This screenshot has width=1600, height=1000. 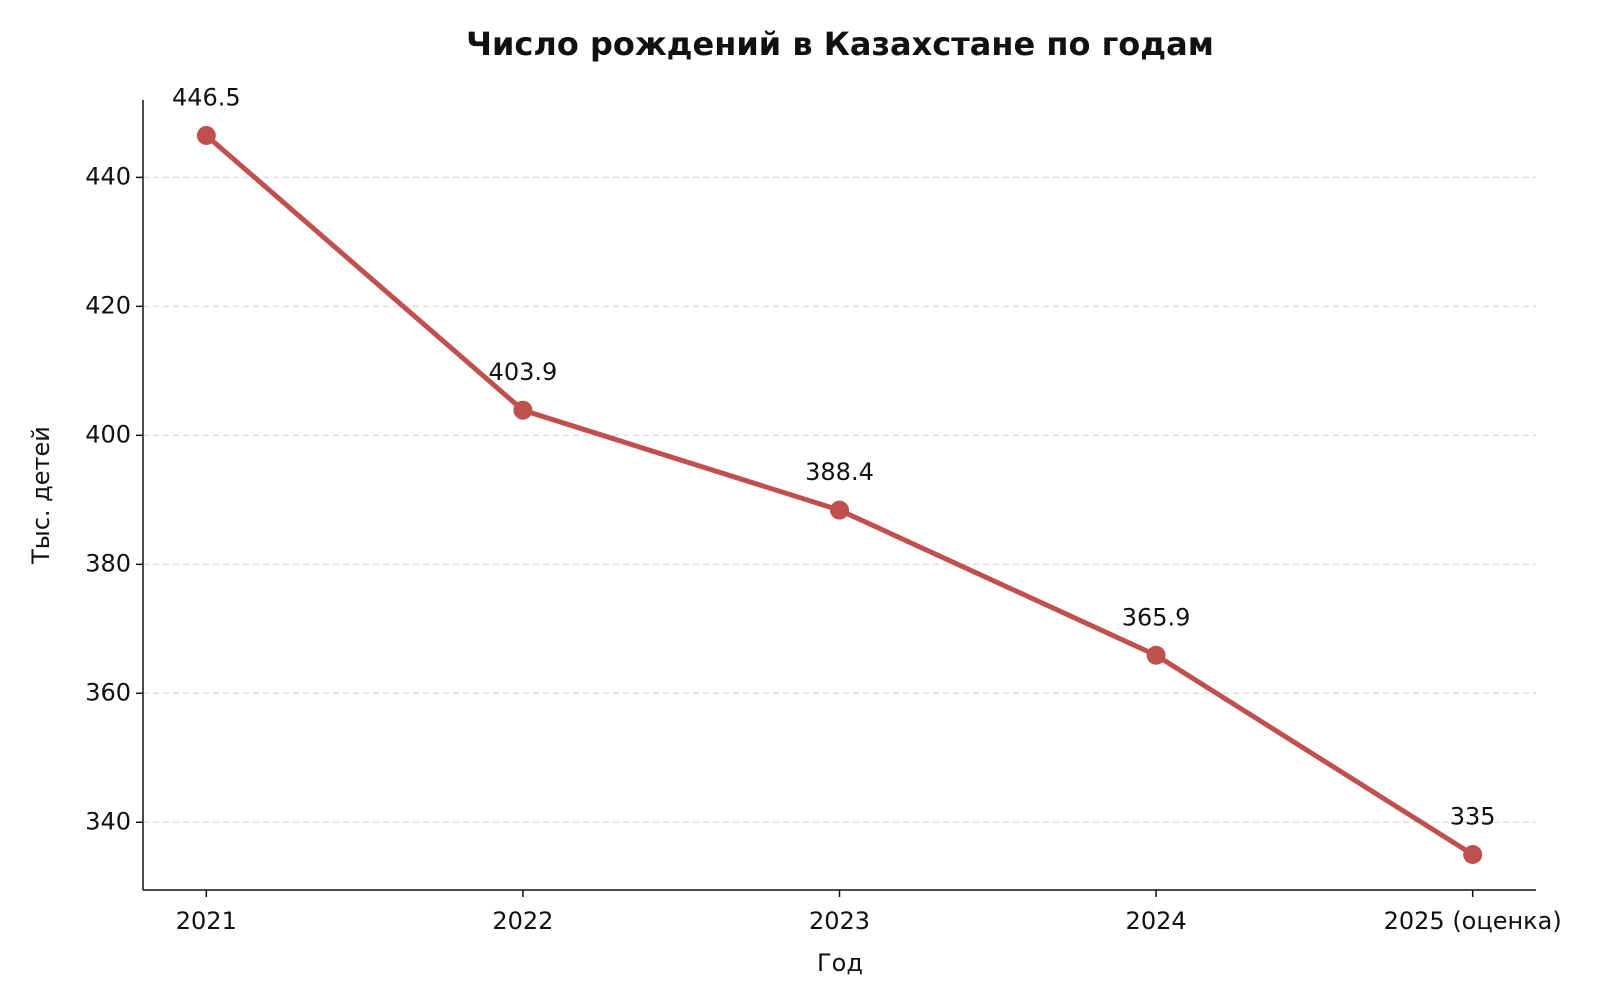 I want to click on x-tick-label: 2024, so click(x=1156, y=921).